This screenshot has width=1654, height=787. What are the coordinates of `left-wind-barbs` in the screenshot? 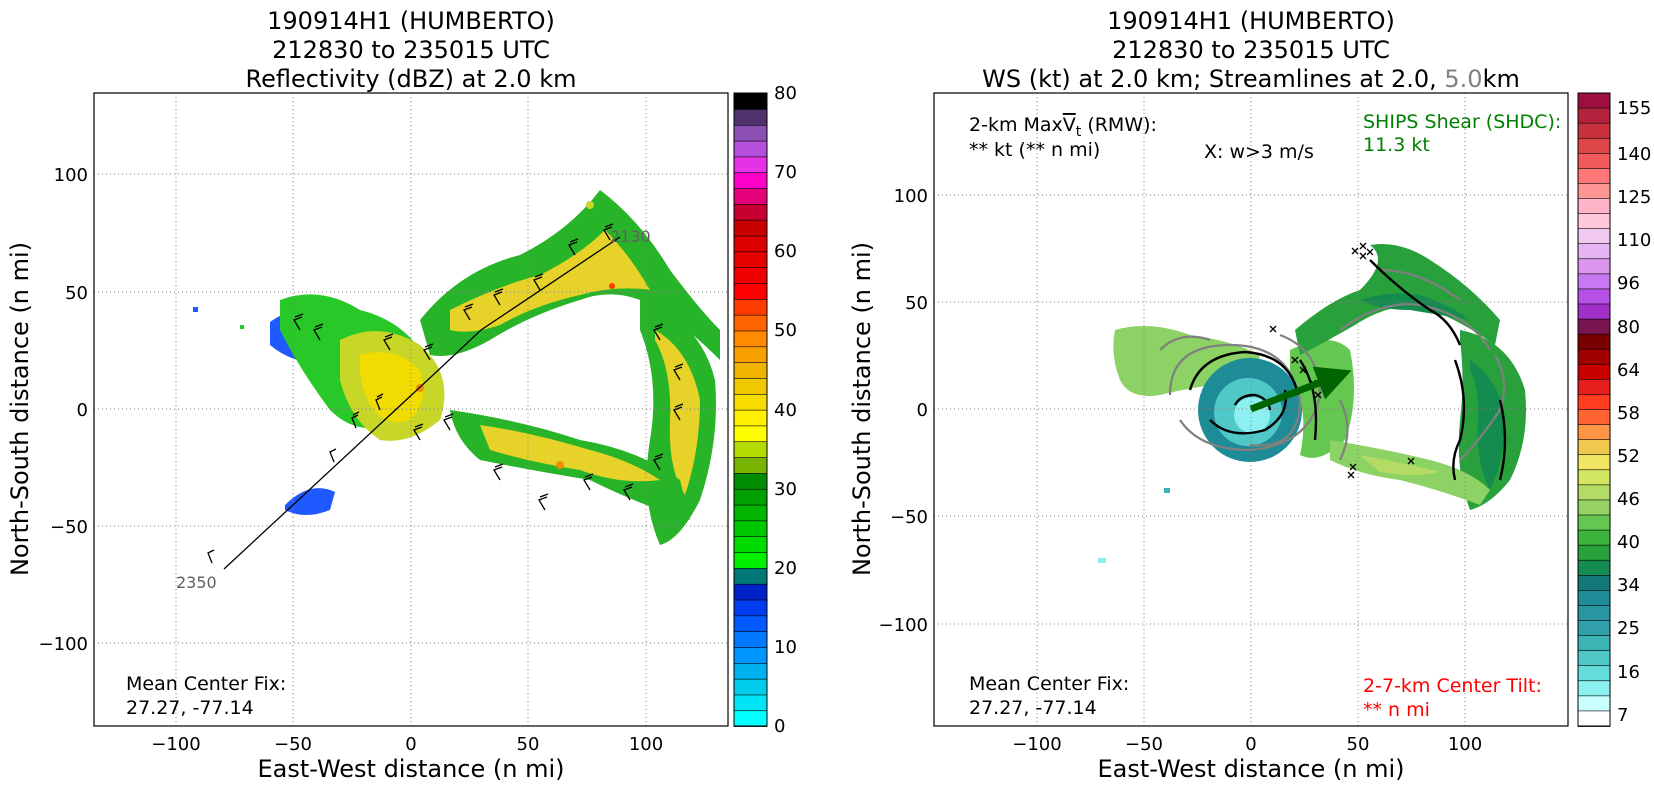 It's located at (445, 393).